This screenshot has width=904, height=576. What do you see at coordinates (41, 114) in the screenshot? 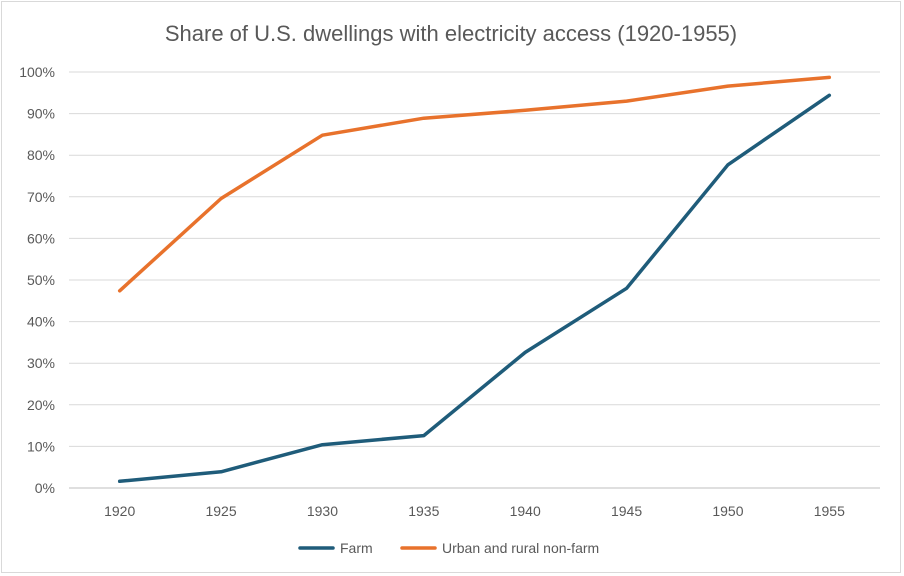
I see `y-tick-label: 90%` at bounding box center [41, 114].